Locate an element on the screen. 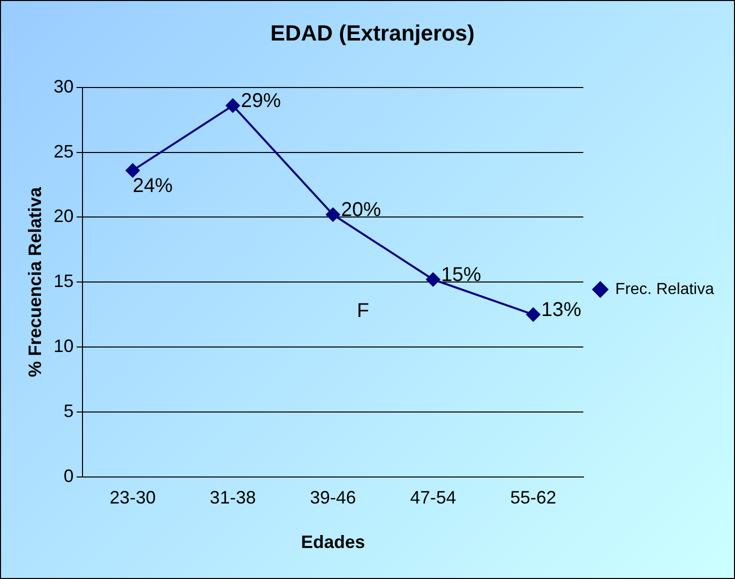 Image resolution: width=735 pixels, height=579 pixels. y-tick-label: 25 is located at coordinates (64, 151).